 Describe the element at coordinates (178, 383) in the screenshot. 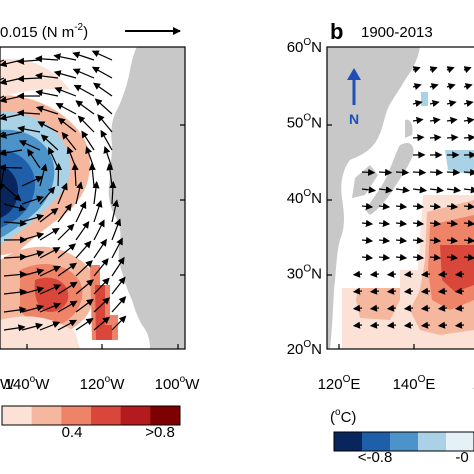

I see `x-tick-label-a-2: 100oW` at that location.